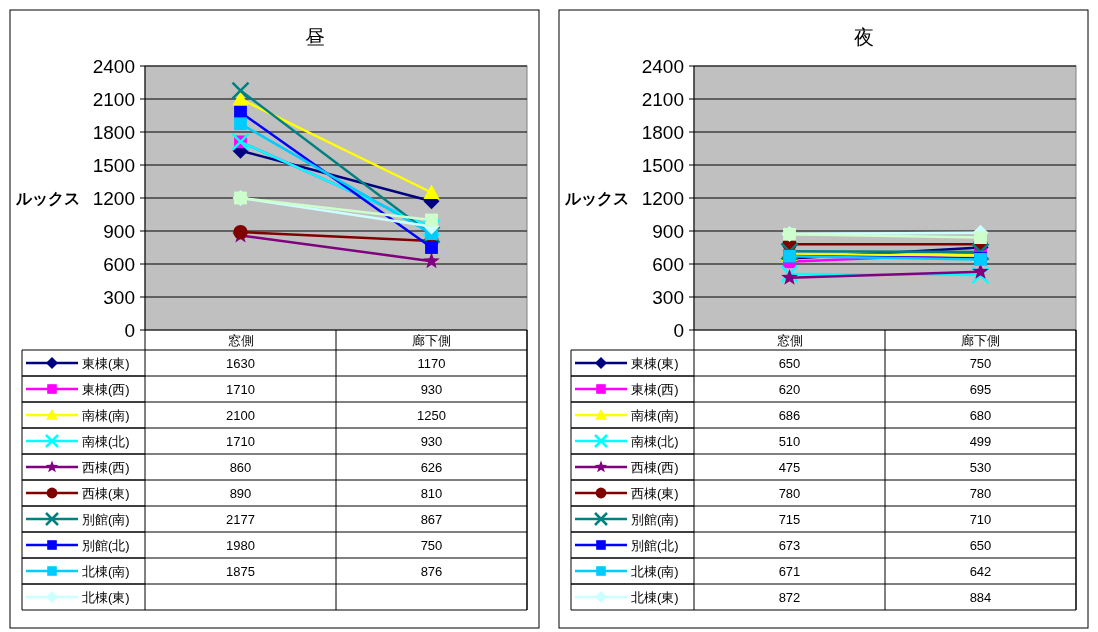 Image resolution: width=1098 pixels, height=632 pixels. I want to click on data-label: 680, so click(980, 415).